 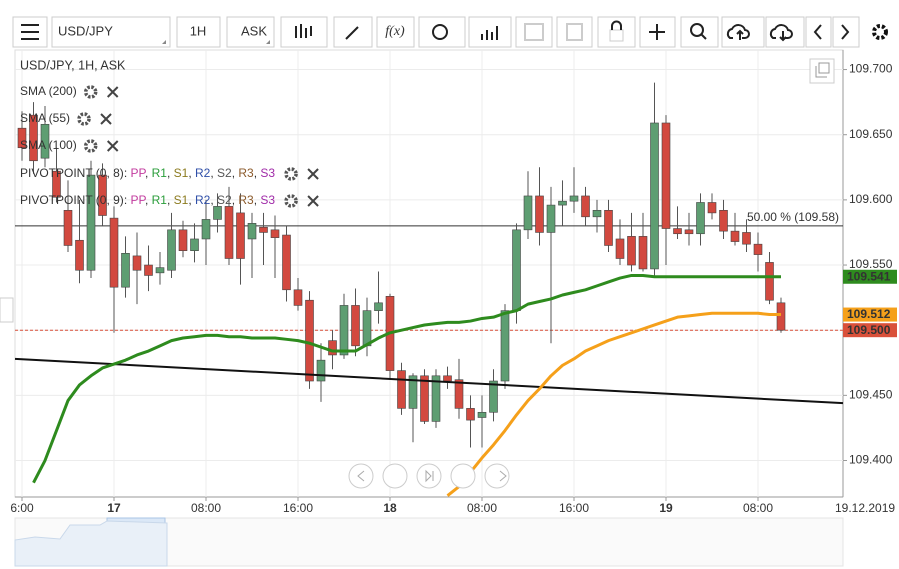 I want to click on dropdown-mark, so click(x=164, y=42).